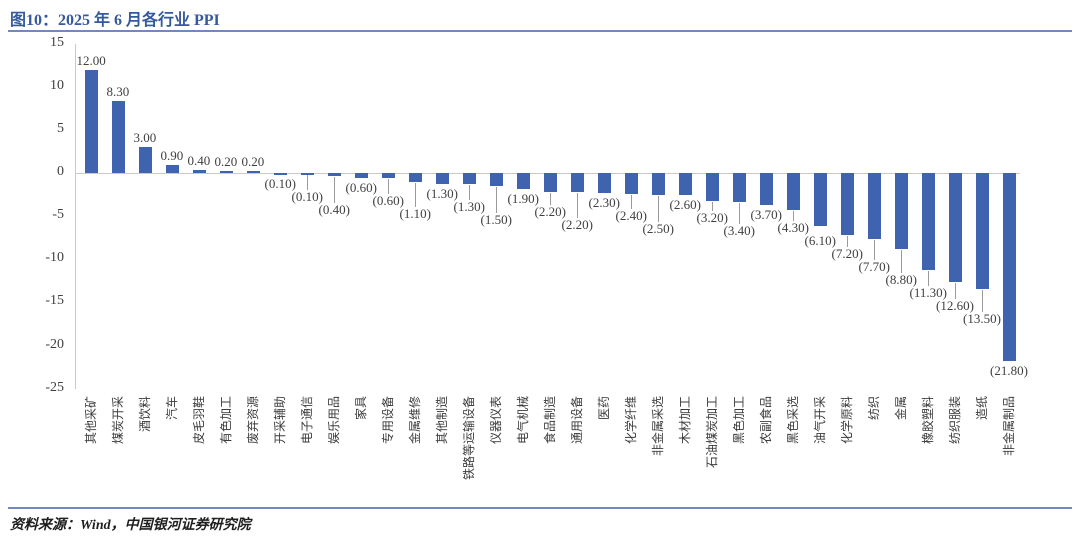 The image size is (1080, 542). What do you see at coordinates (118, 420) in the screenshot?
I see `category-label: 煤炭开采` at bounding box center [118, 420].